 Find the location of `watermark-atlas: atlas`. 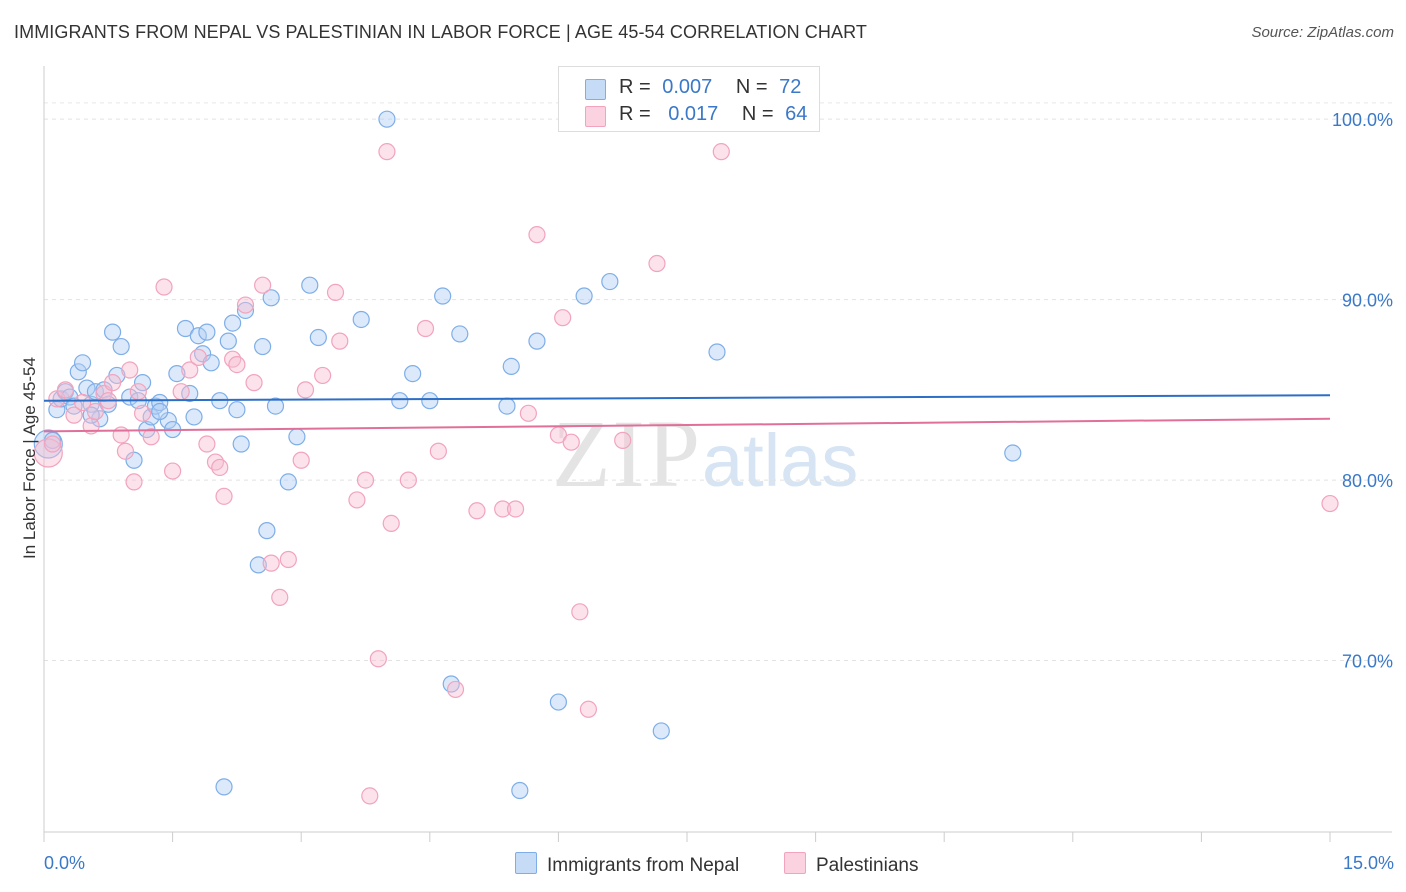

watermark-atlas: atlas is located at coordinates (780, 460).